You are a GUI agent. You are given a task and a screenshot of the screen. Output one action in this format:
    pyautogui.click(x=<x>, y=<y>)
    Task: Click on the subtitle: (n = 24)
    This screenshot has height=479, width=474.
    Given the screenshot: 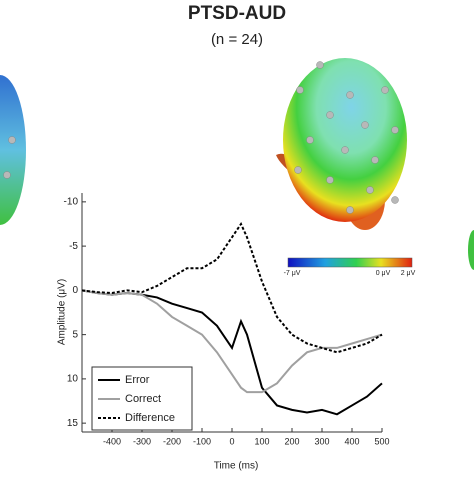 What is the action you would take?
    pyautogui.click(x=237, y=39)
    